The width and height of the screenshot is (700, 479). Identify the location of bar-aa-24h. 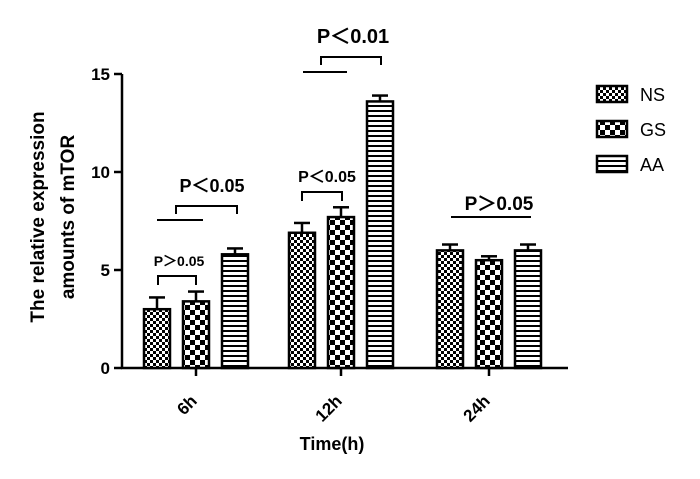
(528, 309).